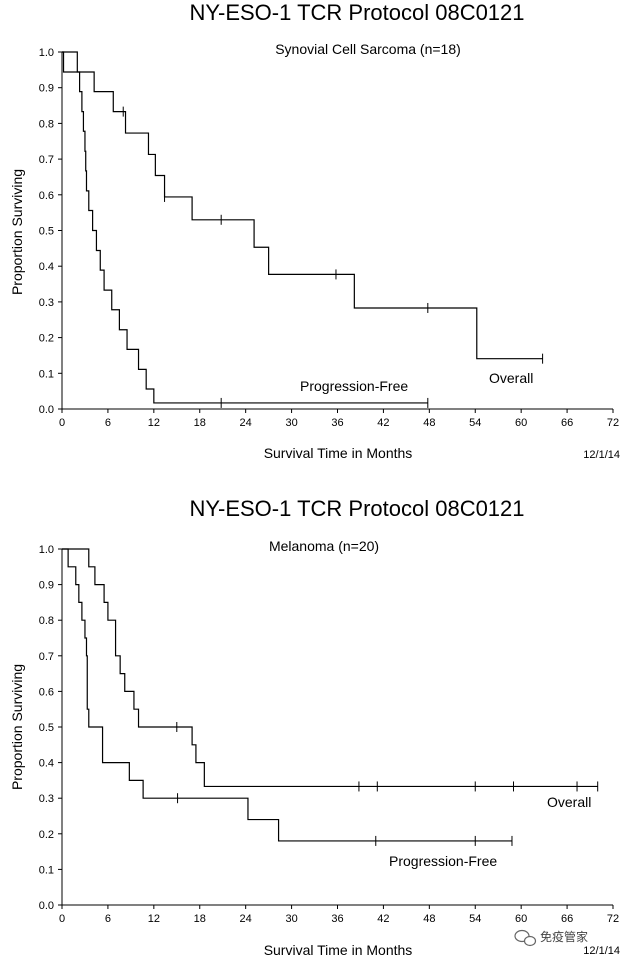 This screenshot has height=964, width=626. Describe the element at coordinates (564, 936) in the screenshot. I see `watermark-text: 免疫管家` at that location.